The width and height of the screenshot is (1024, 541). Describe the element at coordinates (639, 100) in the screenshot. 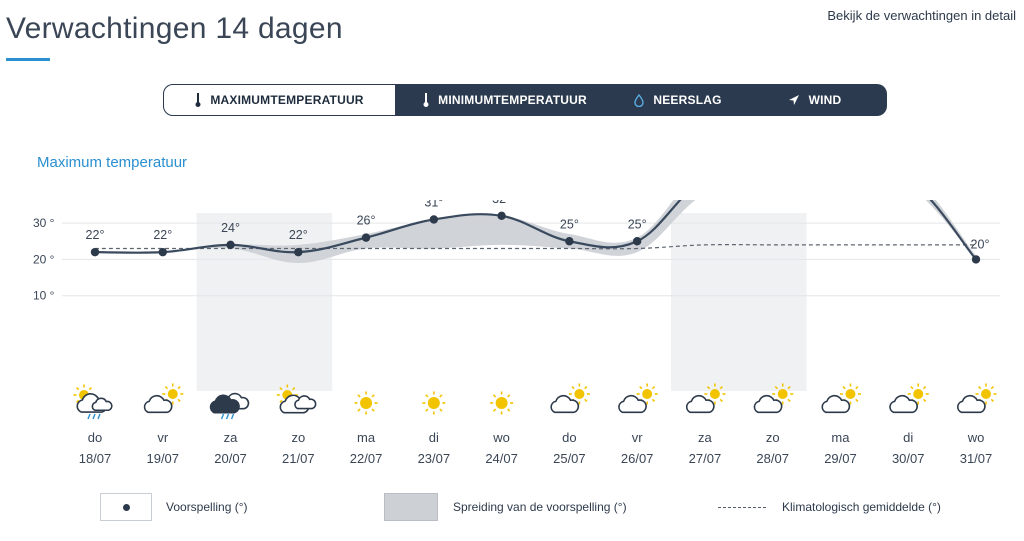

I see `raindrop-icon` at that location.